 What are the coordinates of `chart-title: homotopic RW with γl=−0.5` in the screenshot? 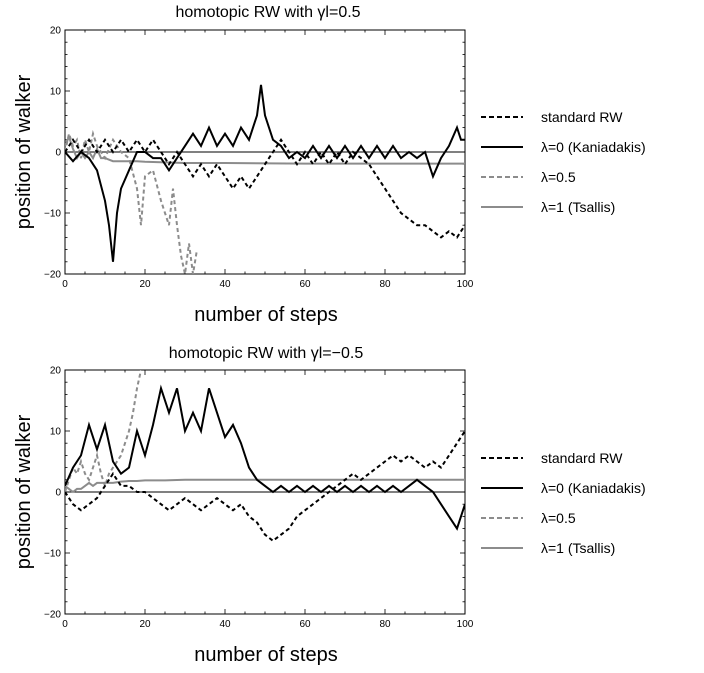 It's located at (266, 353).